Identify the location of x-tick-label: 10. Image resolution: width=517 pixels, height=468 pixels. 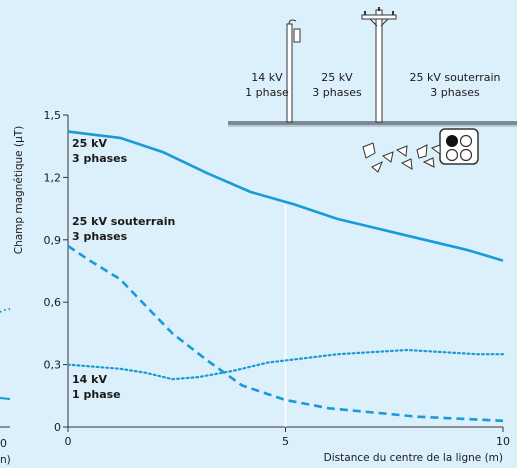
(503, 441).